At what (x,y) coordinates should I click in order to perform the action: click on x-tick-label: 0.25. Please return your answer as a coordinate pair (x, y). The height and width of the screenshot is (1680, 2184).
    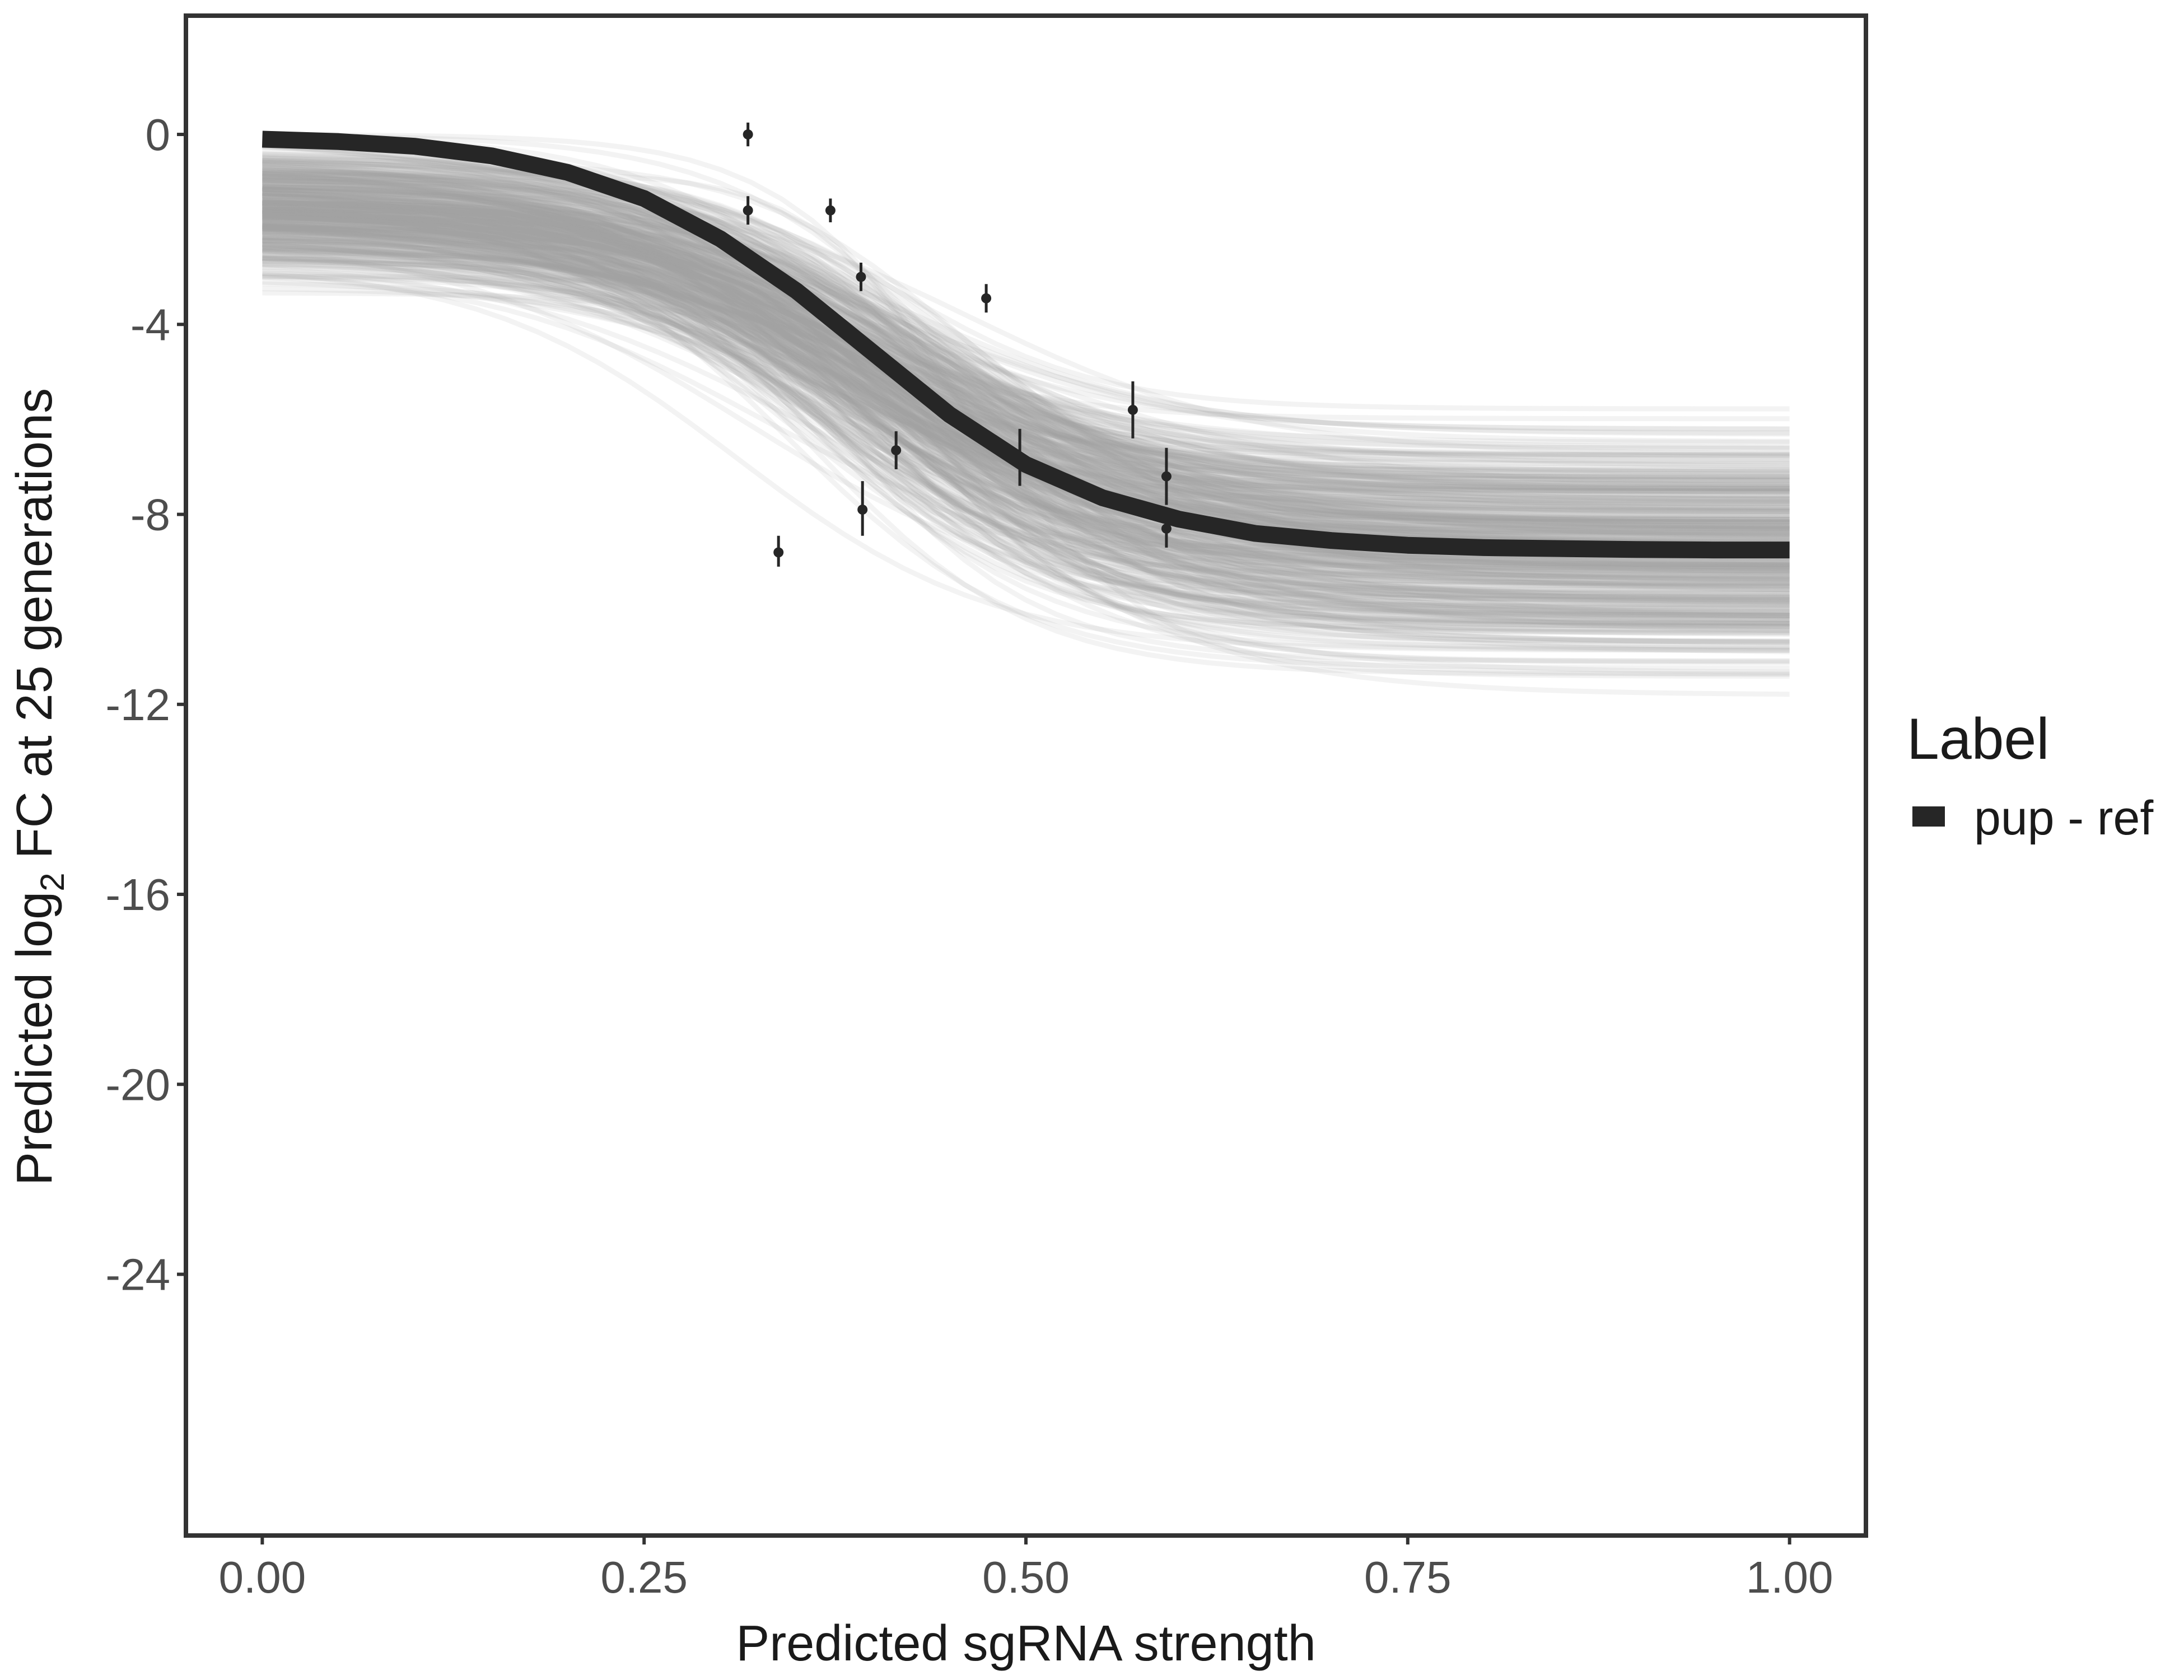
    Looking at the image, I should click on (644, 1577).